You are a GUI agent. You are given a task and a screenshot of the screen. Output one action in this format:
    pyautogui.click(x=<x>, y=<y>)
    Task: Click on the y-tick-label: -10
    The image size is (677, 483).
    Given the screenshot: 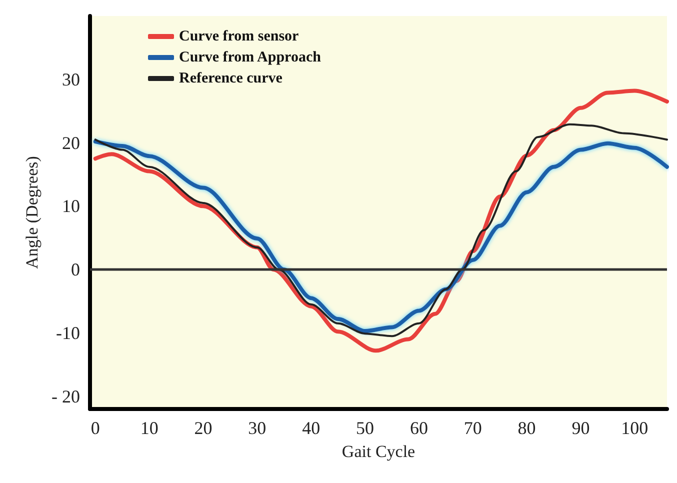 What is the action you would take?
    pyautogui.click(x=68, y=332)
    